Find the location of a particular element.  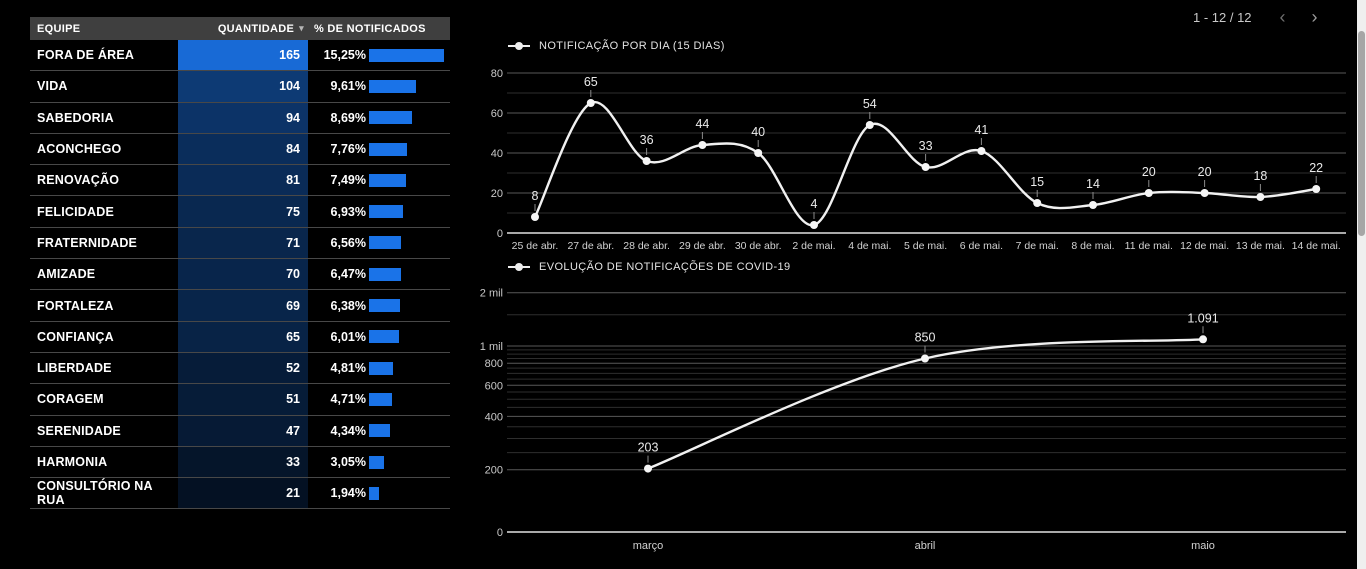

y-axis-tick-label: 80 is located at coordinates (497, 74).